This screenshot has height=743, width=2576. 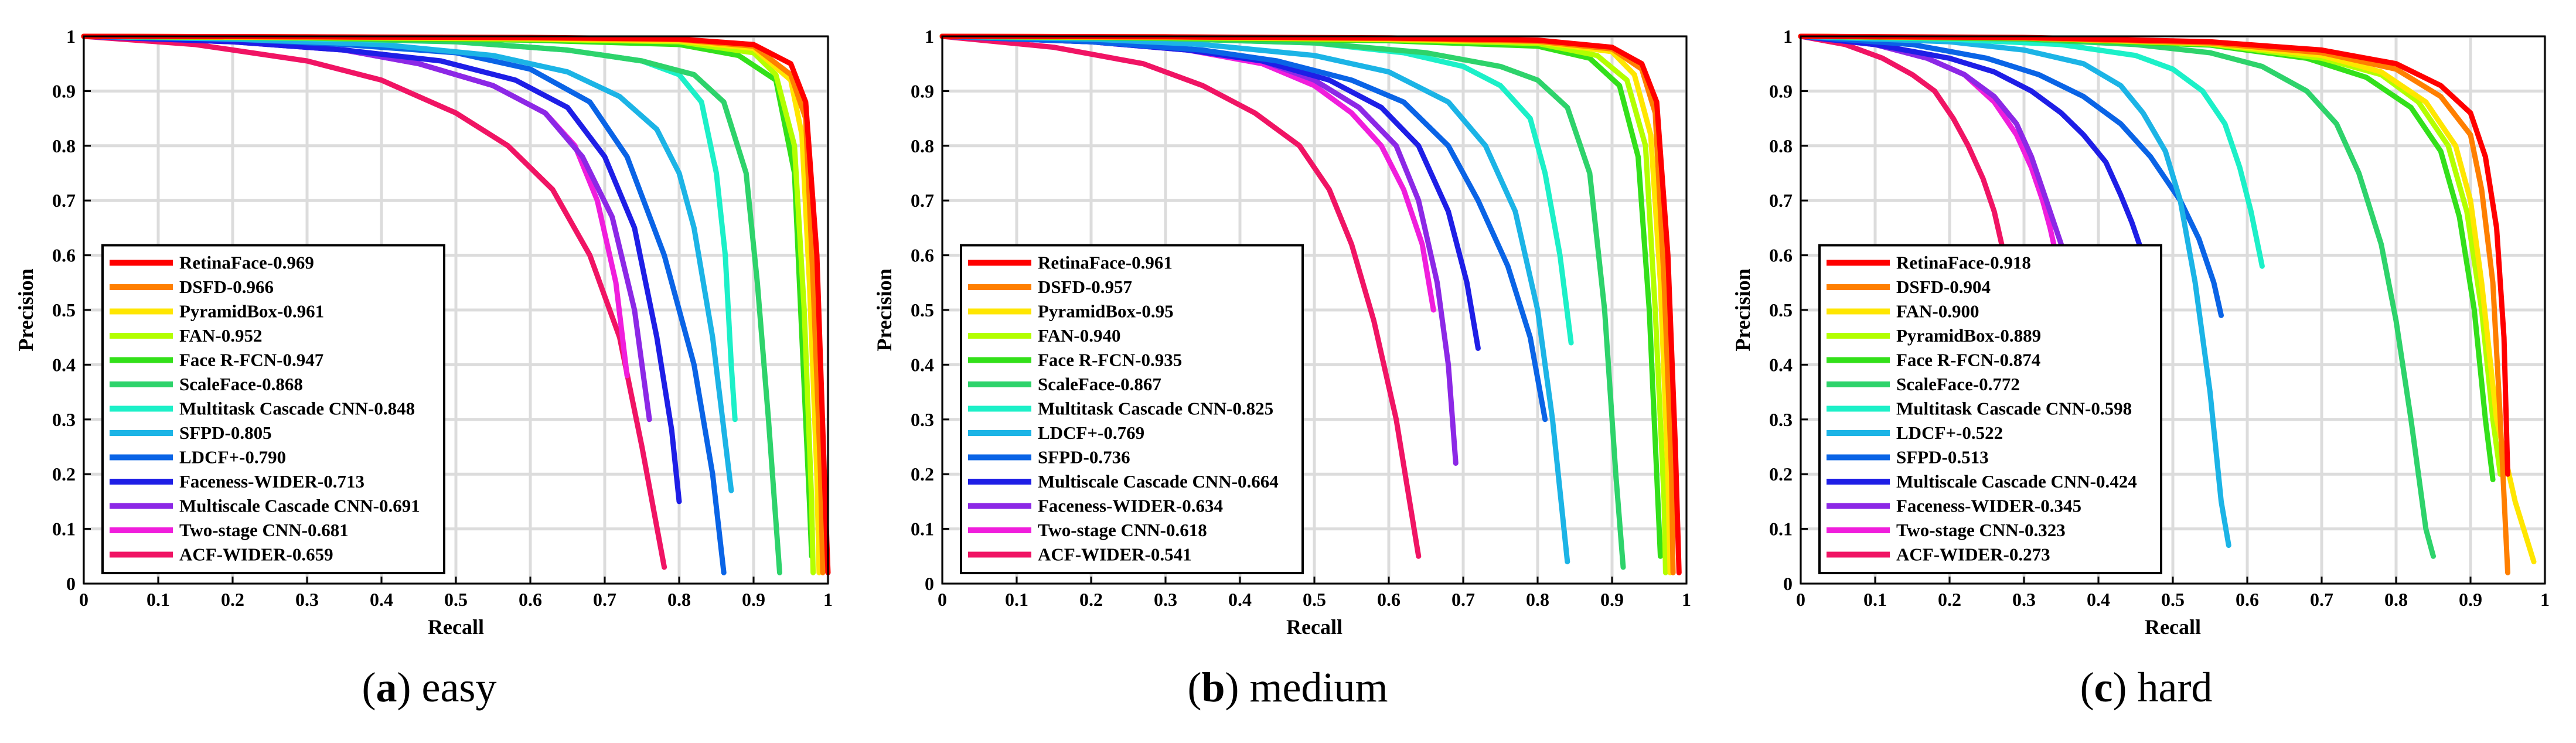 I want to click on legend-label: Face R-FCN-0.874, so click(x=1968, y=360).